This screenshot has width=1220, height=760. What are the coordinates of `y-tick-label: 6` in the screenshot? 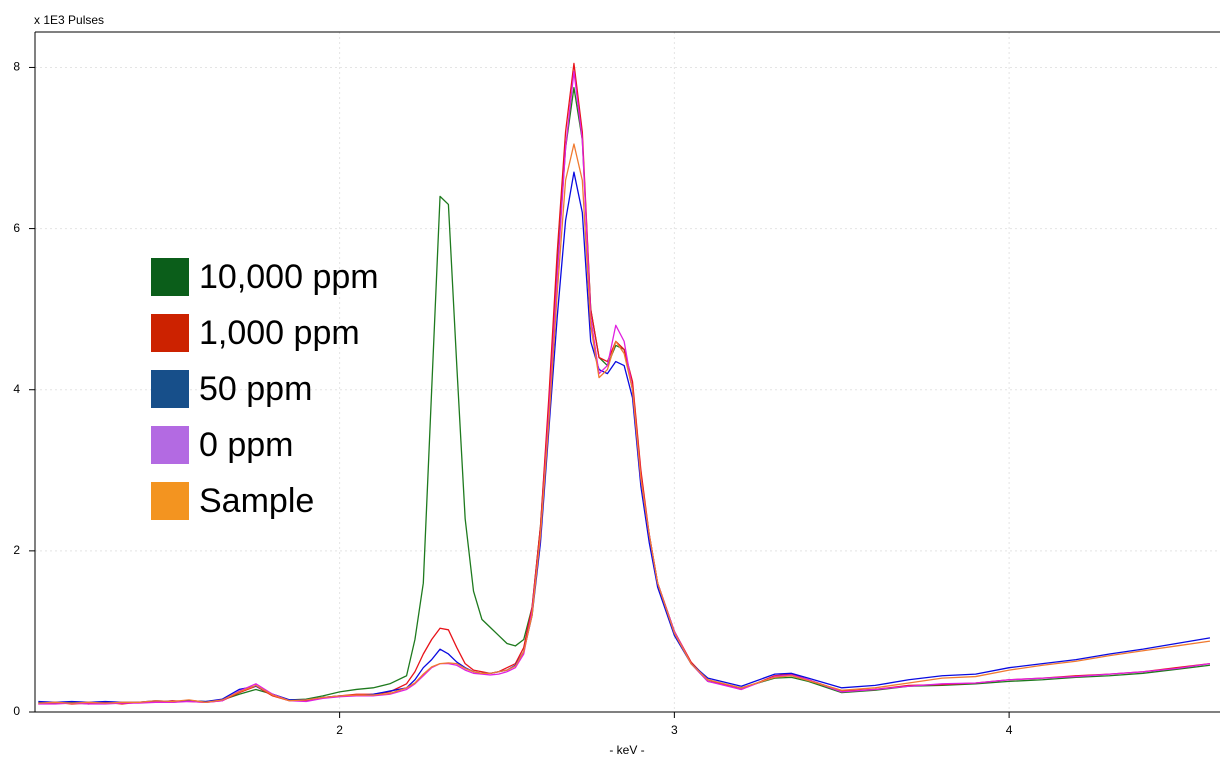 It's located at (16, 228).